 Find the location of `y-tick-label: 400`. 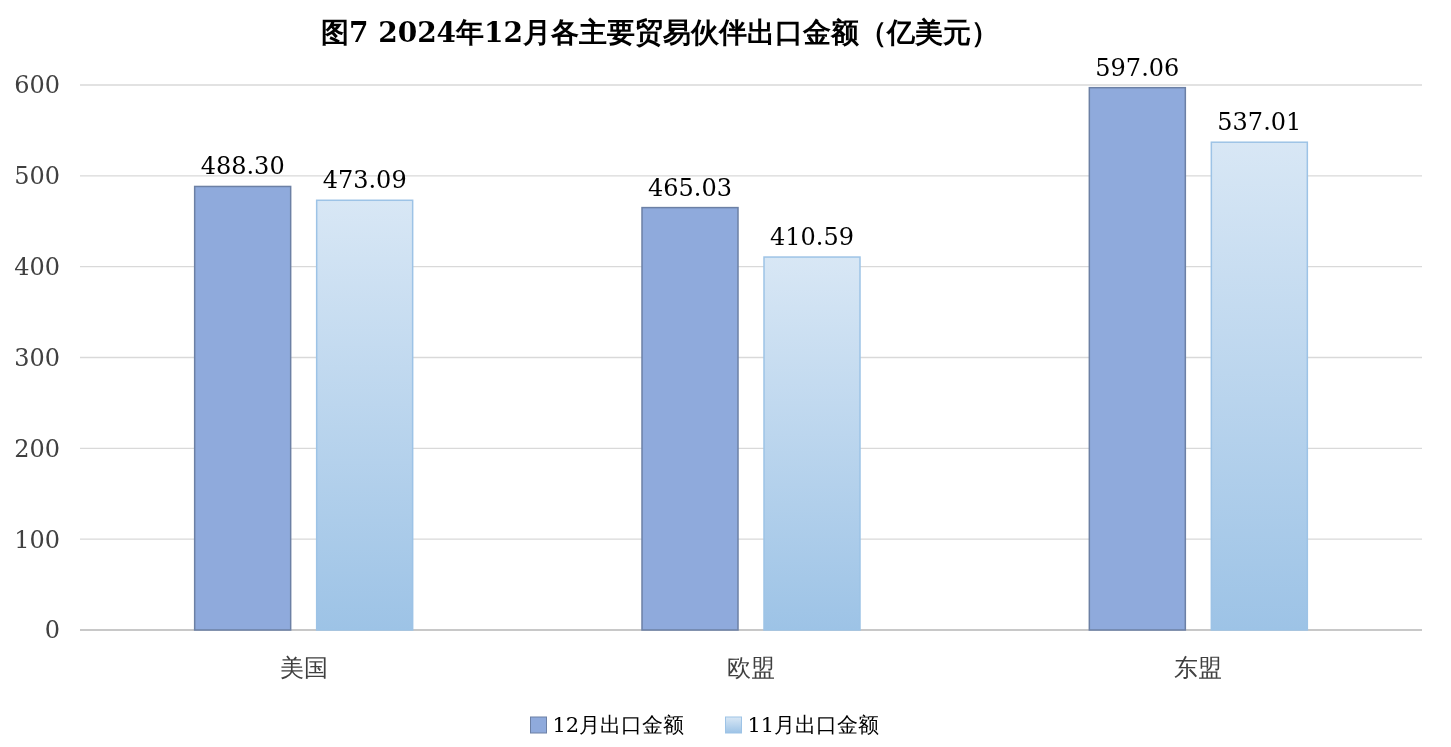

y-tick-label: 400 is located at coordinates (37, 267).